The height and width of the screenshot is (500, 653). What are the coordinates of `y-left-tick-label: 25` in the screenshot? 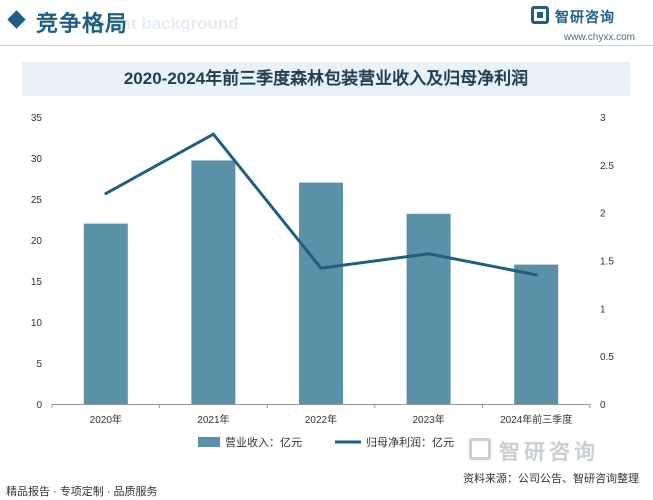 It's located at (37, 200).